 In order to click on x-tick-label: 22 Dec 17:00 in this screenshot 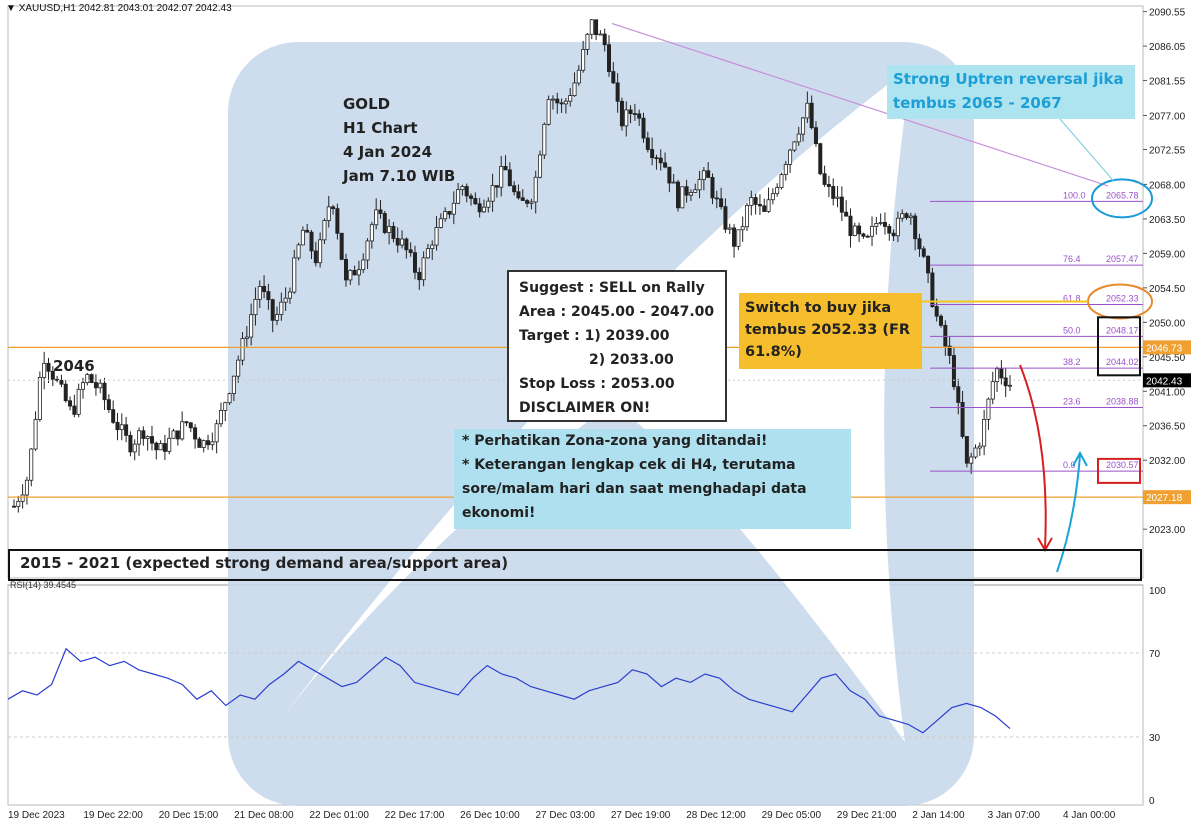, I will do `click(415, 815)`.